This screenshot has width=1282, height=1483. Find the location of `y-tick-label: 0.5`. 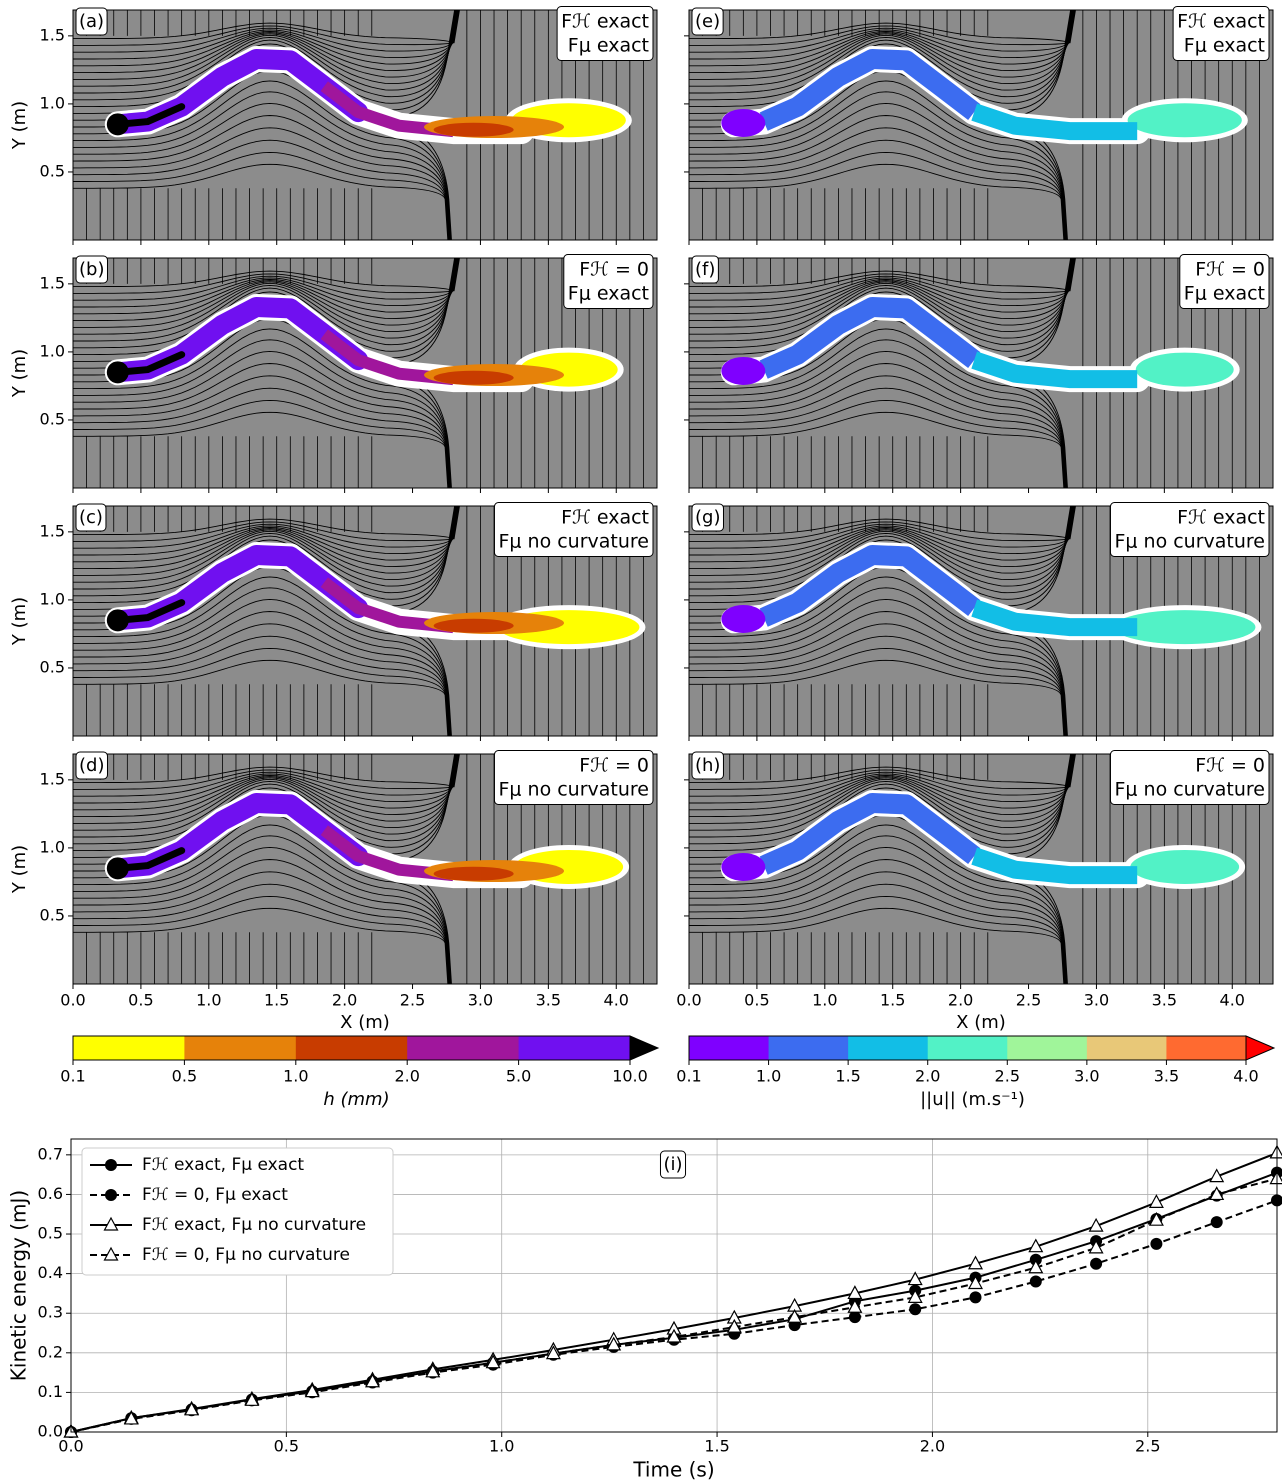

y-tick-label: 0.5 is located at coordinates (52, 666).